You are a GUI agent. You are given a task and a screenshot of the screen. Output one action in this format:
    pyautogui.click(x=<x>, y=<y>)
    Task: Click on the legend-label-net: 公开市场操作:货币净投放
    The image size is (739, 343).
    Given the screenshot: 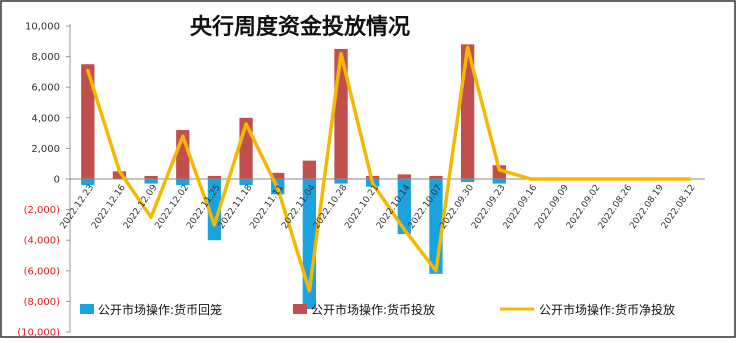 What is the action you would take?
    pyautogui.click(x=607, y=309)
    